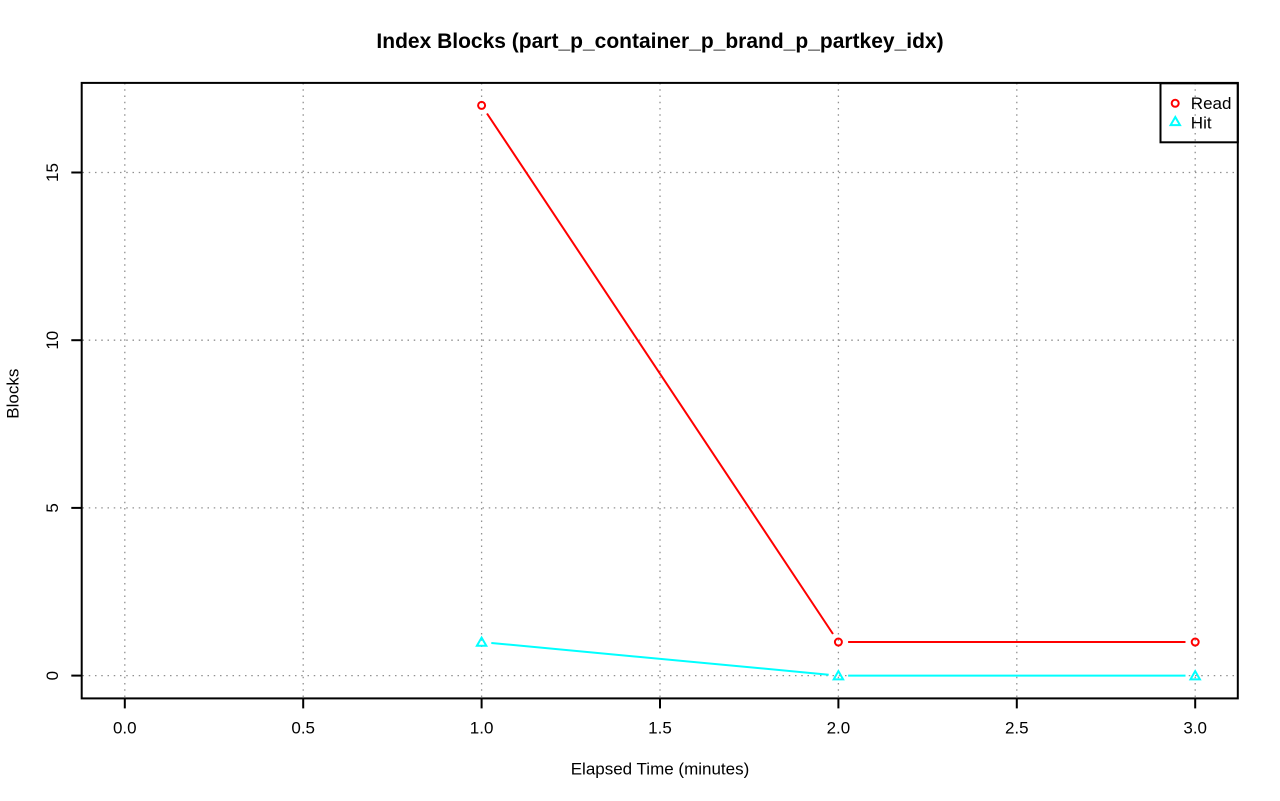  Describe the element at coordinates (482, 728) in the screenshot. I see `svg-text: 1.0` at that location.